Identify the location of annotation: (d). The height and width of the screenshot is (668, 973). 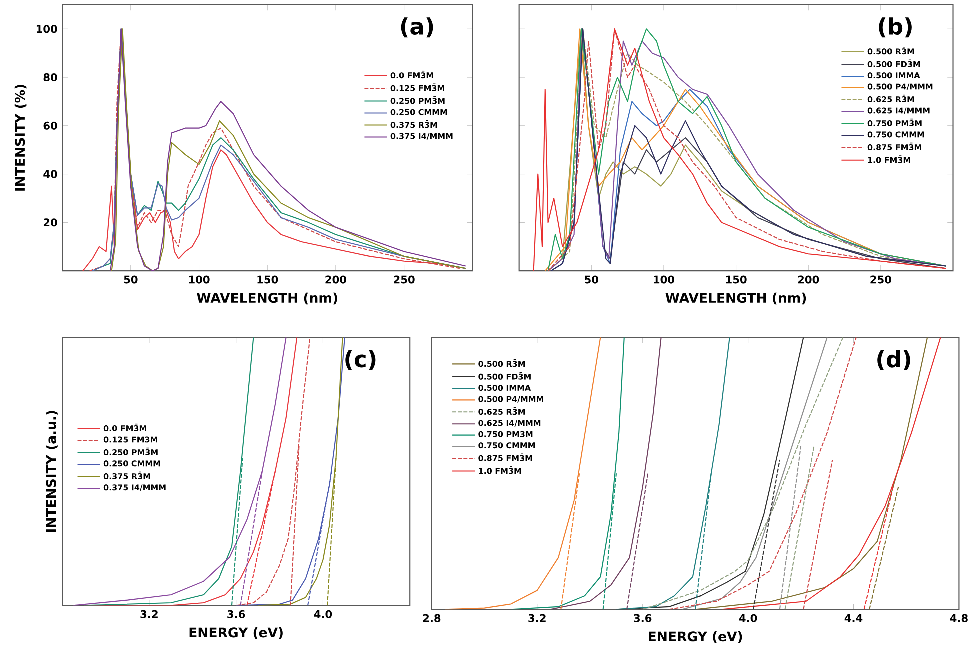
(894, 360).